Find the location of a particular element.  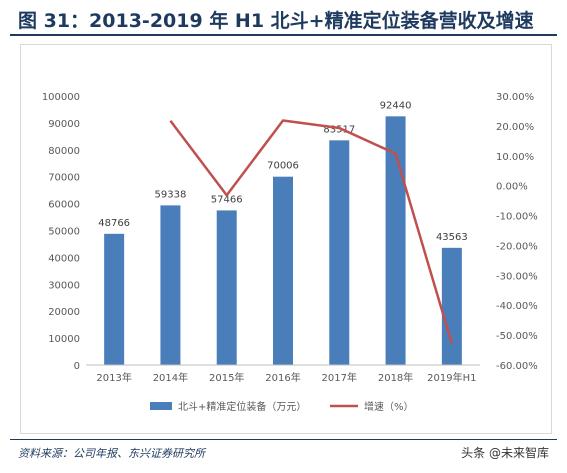

right-axis-tick-label: -50.00% is located at coordinates (517, 336).